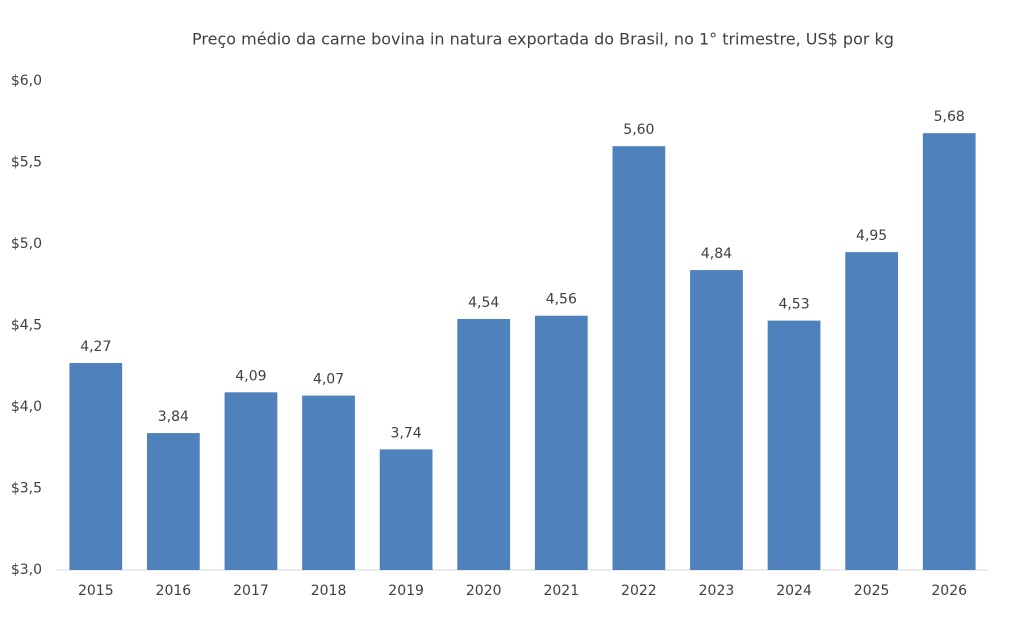  Describe the element at coordinates (26, 570) in the screenshot. I see `y-tick-label: $3,0` at that location.